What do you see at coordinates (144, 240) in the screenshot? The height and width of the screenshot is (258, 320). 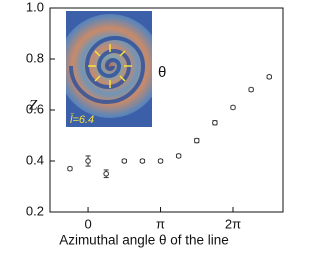 I see `x-axis-label: Azimuthal angle θ of the line` at bounding box center [144, 240].